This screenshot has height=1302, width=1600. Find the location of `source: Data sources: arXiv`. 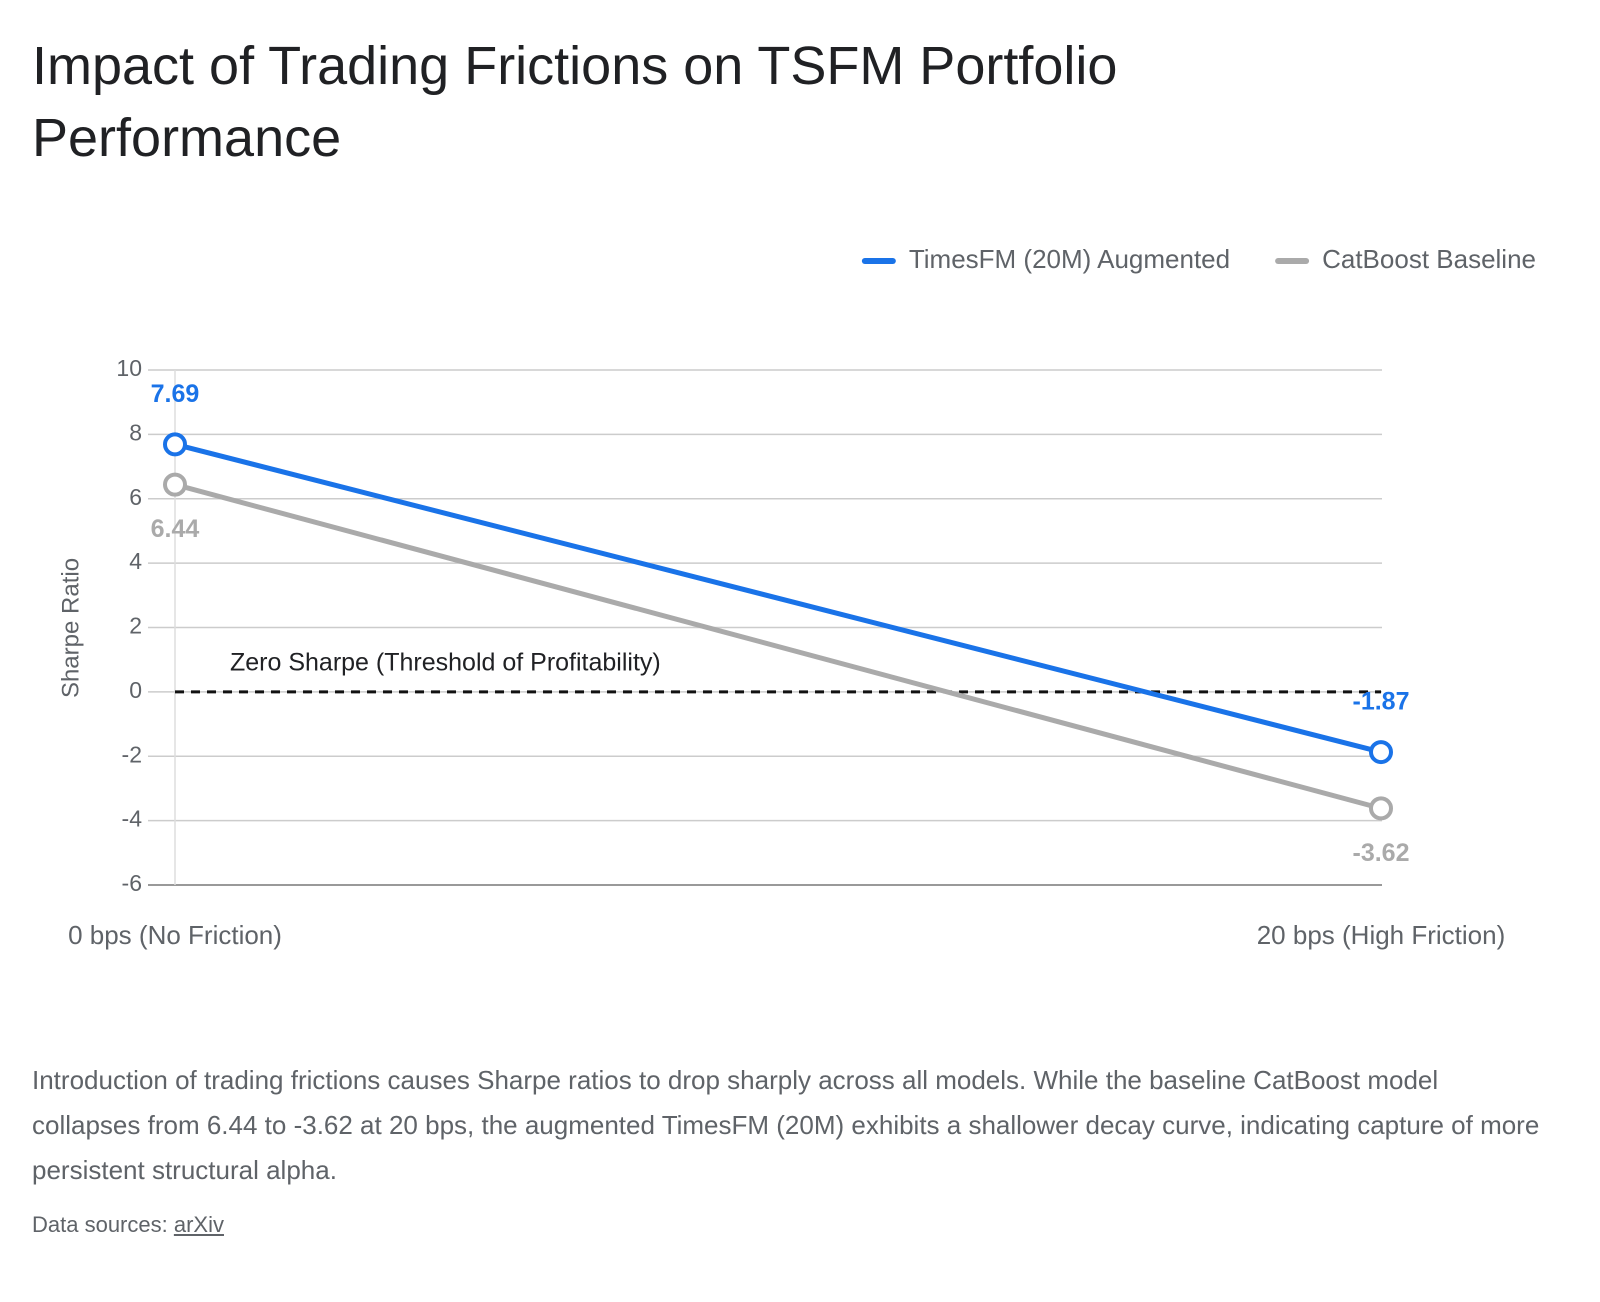

source: Data sources: arXiv is located at coordinates (128, 1225).